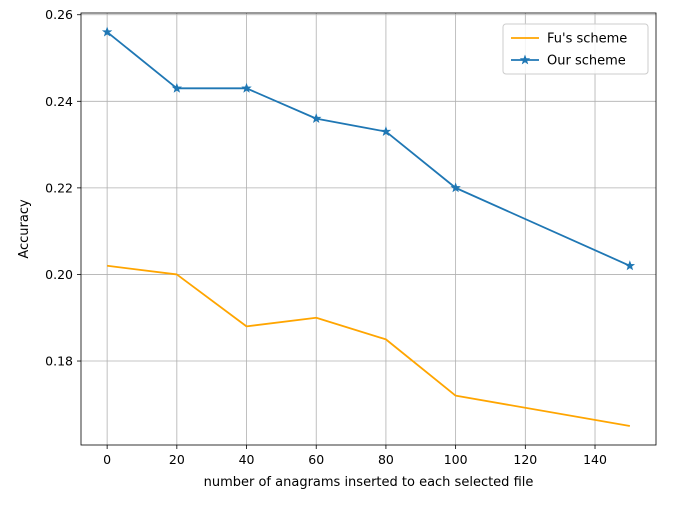 The width and height of the screenshot is (675, 507). Describe the element at coordinates (247, 459) in the screenshot. I see `x-tick-label: 40` at that location.